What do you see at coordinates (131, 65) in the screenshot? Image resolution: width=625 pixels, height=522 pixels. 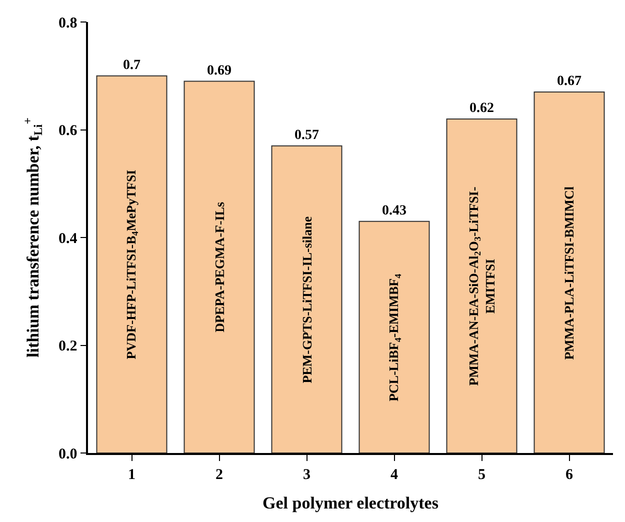 I see `data-label: 0.7` at bounding box center [131, 65].